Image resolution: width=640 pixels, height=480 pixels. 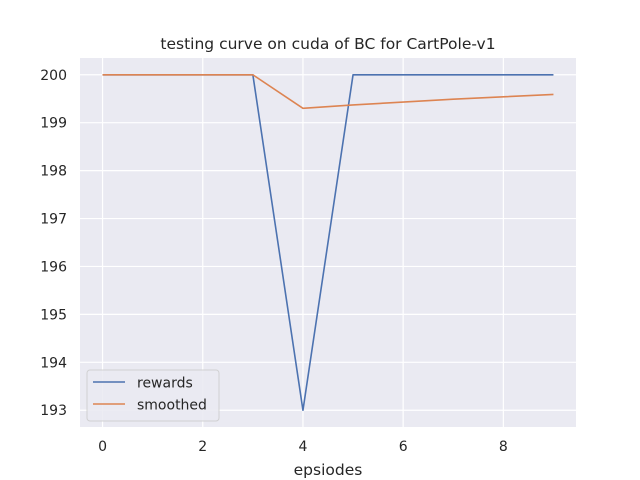 What do you see at coordinates (53, 363) in the screenshot?
I see `y-tick-label: 194` at bounding box center [53, 363].